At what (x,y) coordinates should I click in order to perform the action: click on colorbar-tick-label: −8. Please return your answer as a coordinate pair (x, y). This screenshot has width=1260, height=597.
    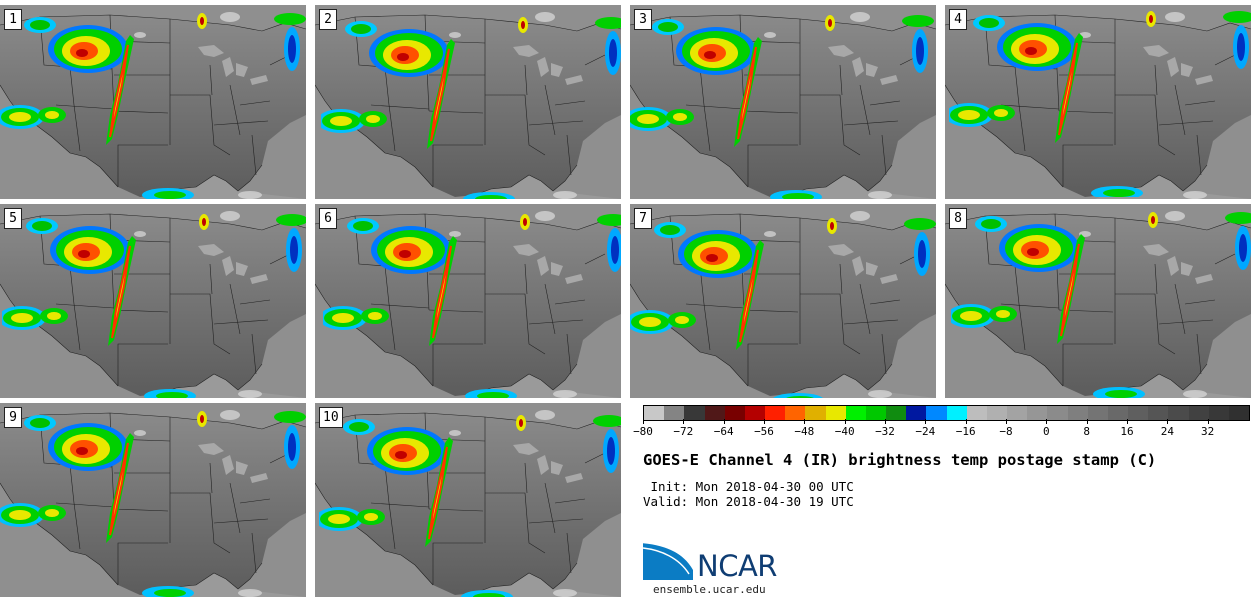
    Looking at the image, I should click on (1006, 431).